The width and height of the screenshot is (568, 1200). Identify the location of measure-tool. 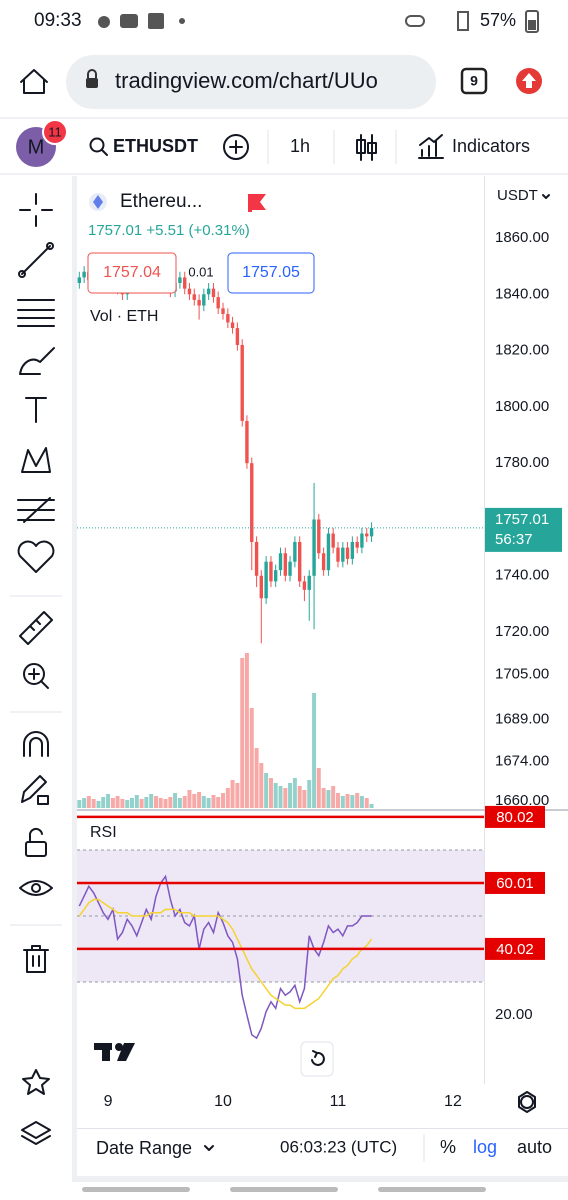
(36, 628).